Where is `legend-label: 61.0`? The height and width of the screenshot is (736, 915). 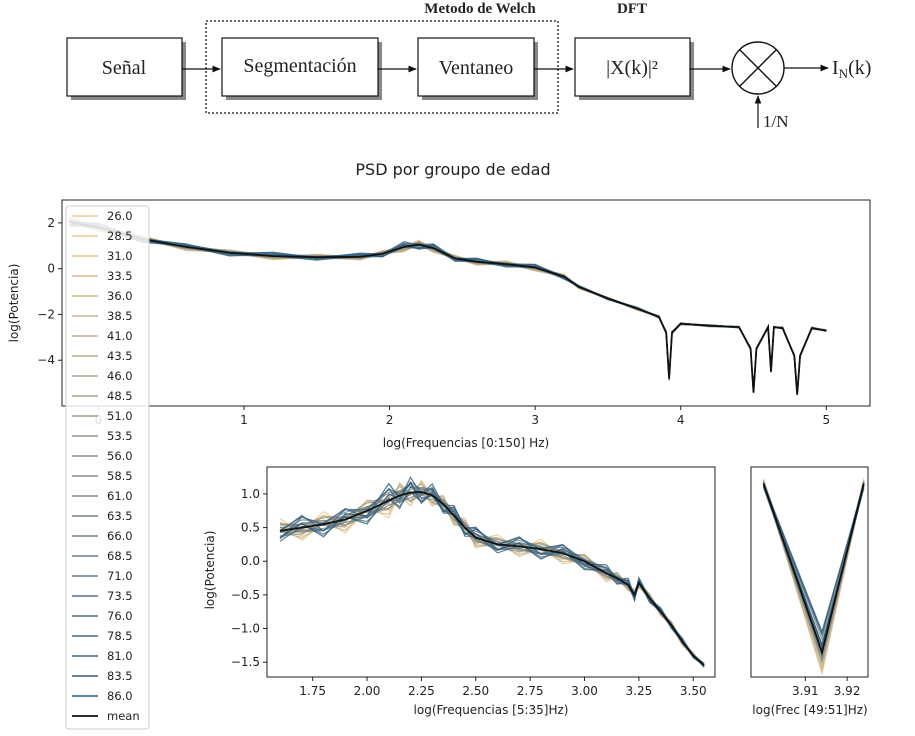
legend-label: 61.0 is located at coordinates (120, 496).